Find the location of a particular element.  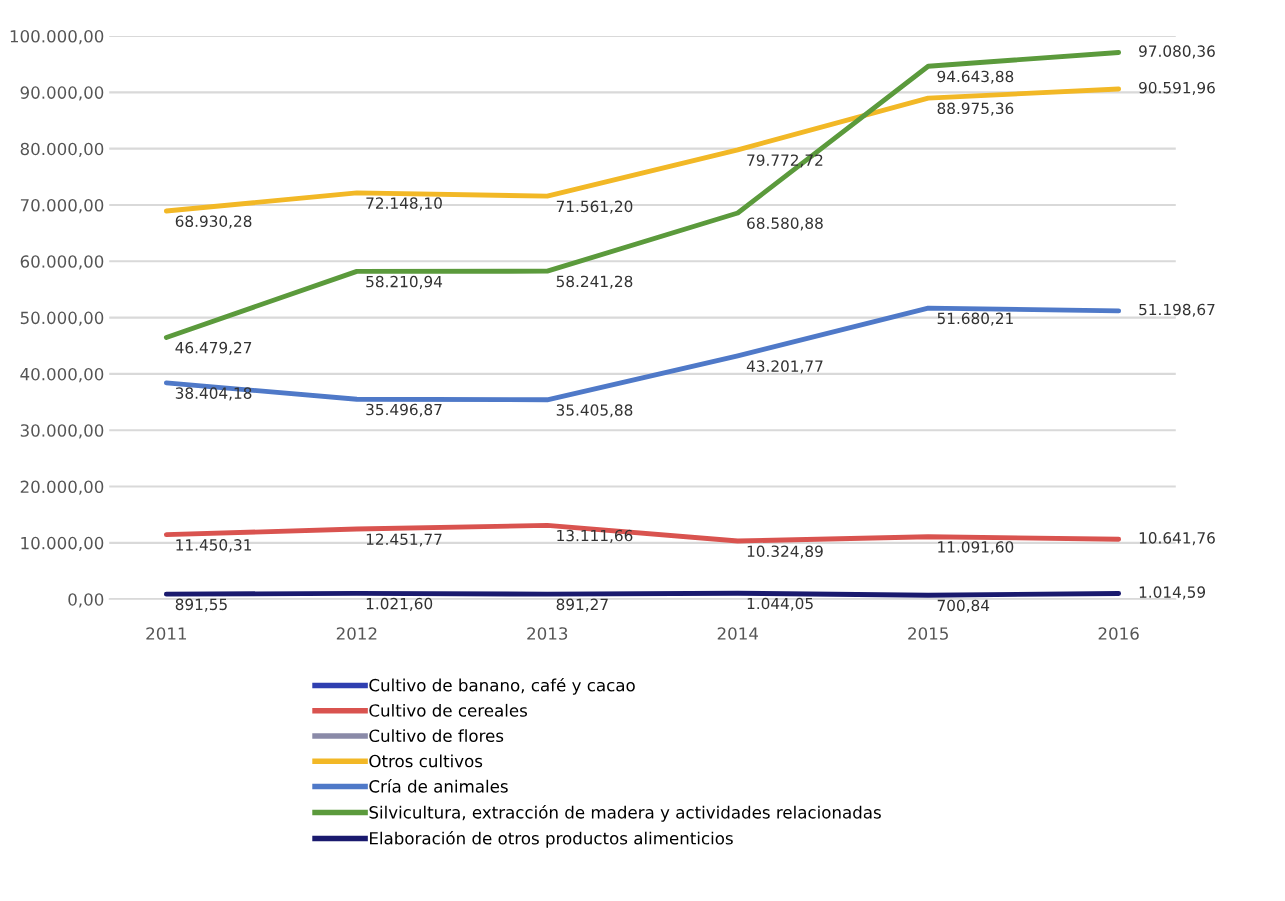

legend-label: Silvicultura, extracción de madera y actividades relacionadas is located at coordinates (625, 813).